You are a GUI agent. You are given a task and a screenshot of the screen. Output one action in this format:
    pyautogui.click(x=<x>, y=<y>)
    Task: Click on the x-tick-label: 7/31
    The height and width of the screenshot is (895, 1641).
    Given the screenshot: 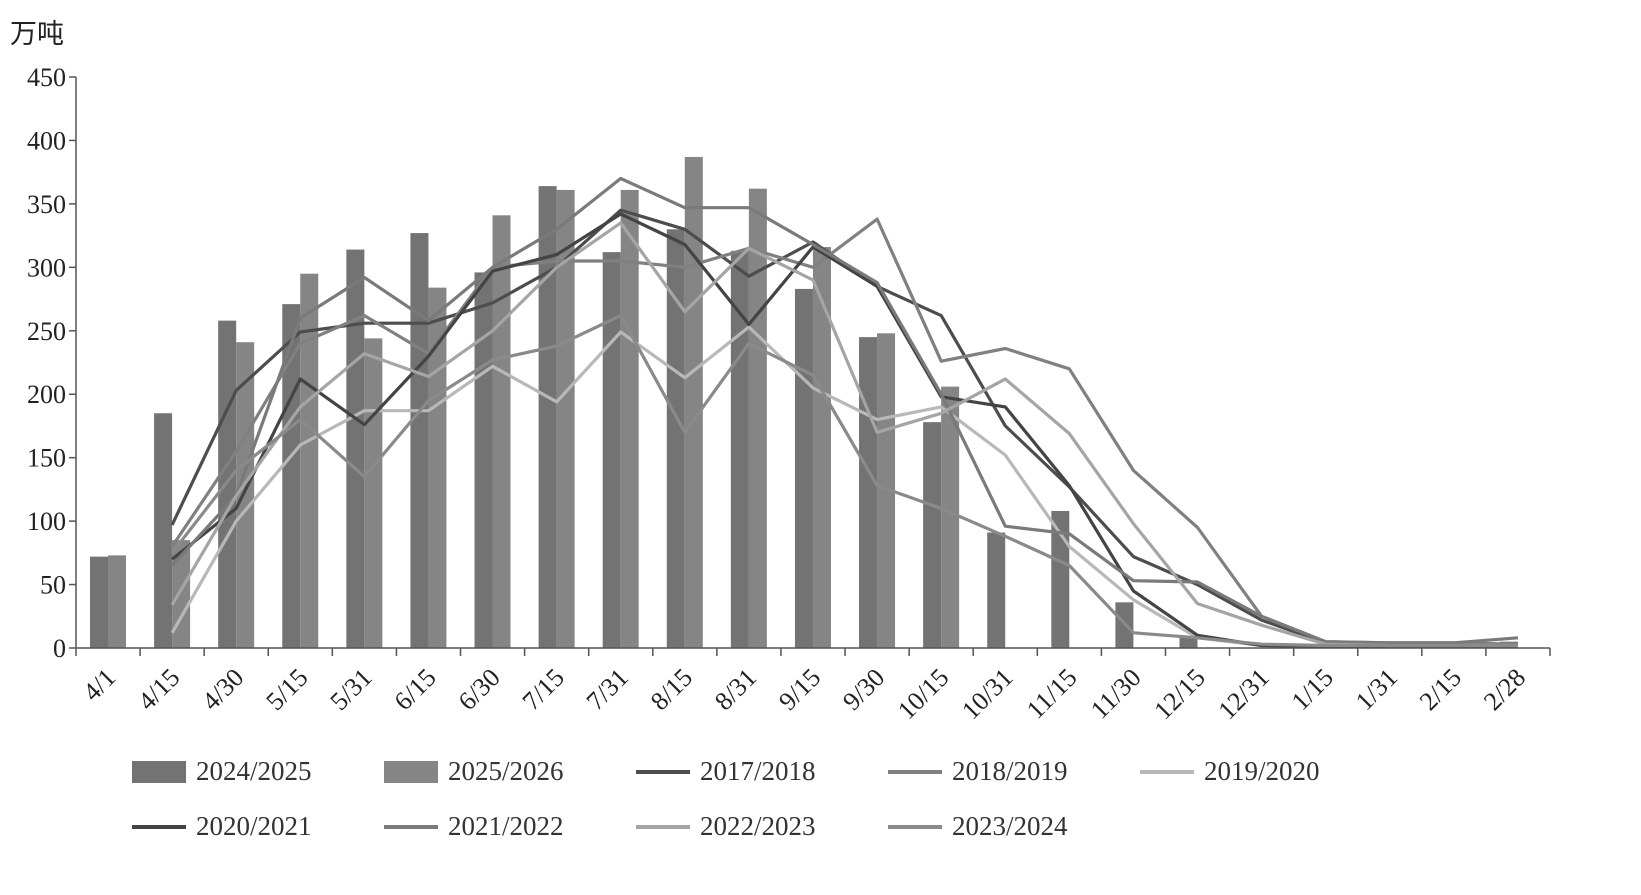 What is the action you would take?
    pyautogui.click(x=607, y=689)
    